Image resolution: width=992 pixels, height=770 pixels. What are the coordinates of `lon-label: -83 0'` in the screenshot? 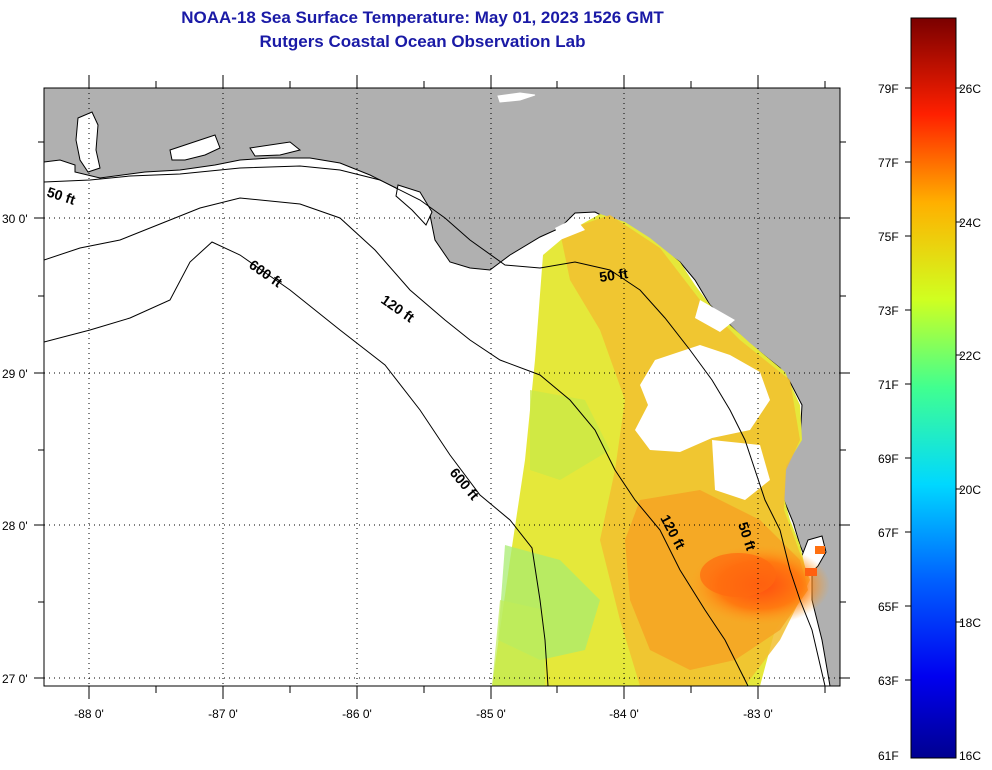 It's located at (758, 714).